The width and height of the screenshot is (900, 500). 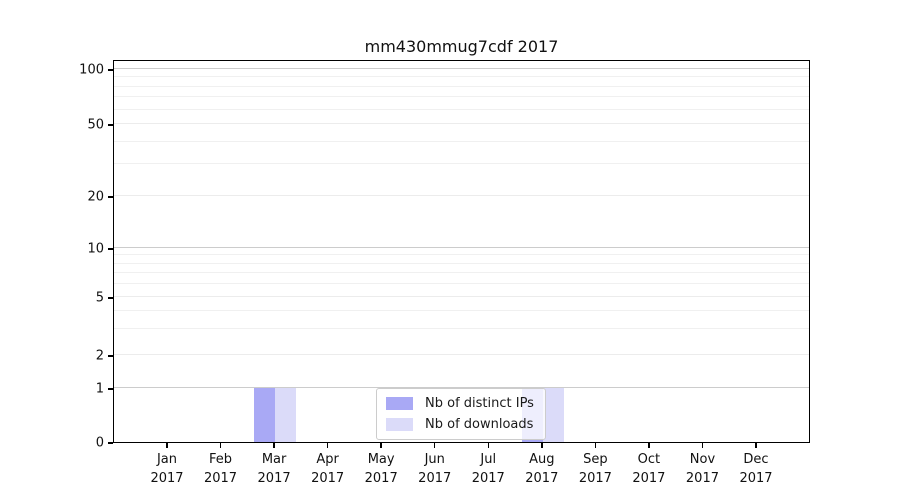 What do you see at coordinates (595, 469) in the screenshot?
I see `x-tick-label: Sep 2017` at bounding box center [595, 469].